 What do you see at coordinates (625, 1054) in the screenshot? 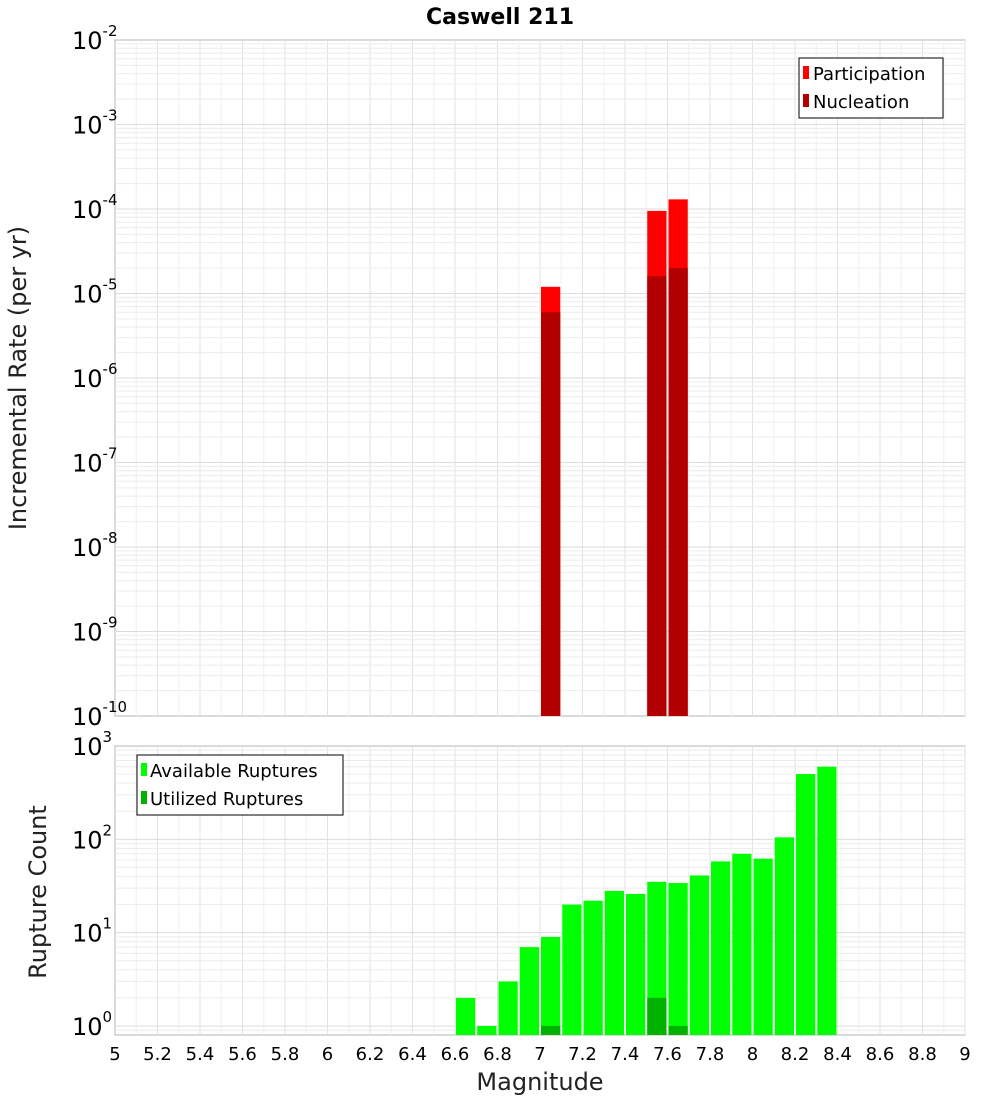
I see `x-tick-label: 7.4` at bounding box center [625, 1054].